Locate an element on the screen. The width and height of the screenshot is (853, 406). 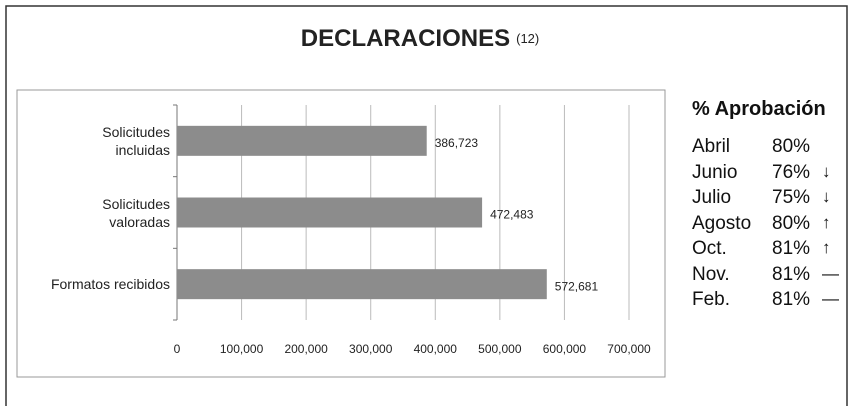
category-label: Formatos recibidos is located at coordinates (110, 284).